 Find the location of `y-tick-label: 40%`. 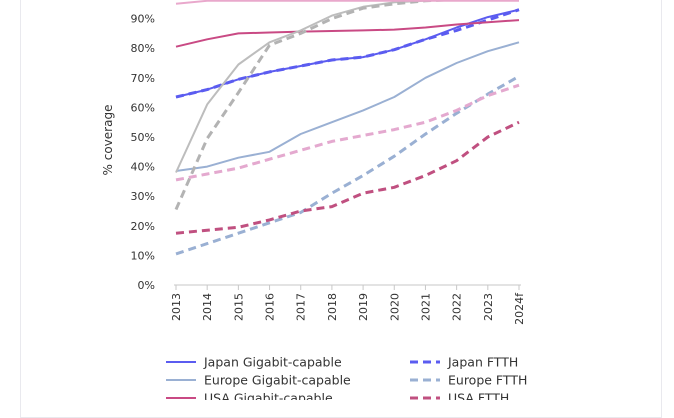

y-tick-label: 40% is located at coordinates (143, 167).